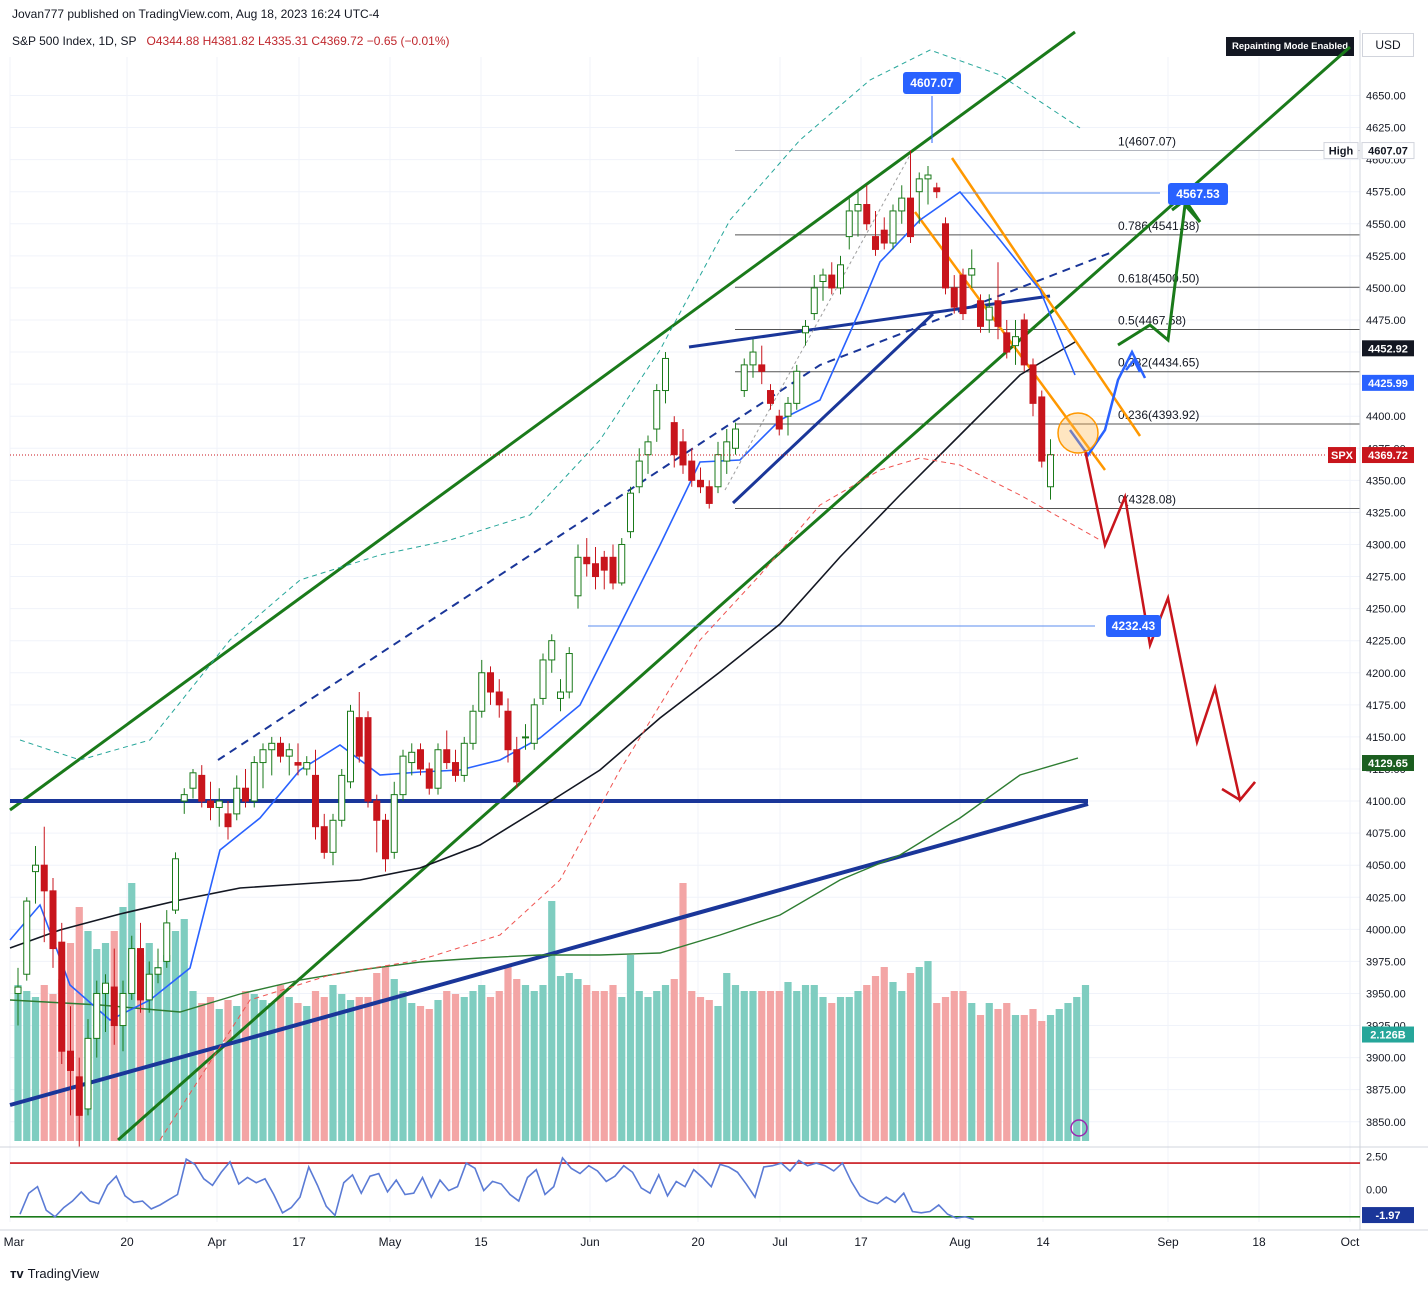 Image resolution: width=1428 pixels, height=1291 pixels. Describe the element at coordinates (1386, 1123) in the screenshot. I see `price-axis-tick: 3850.00` at that location.